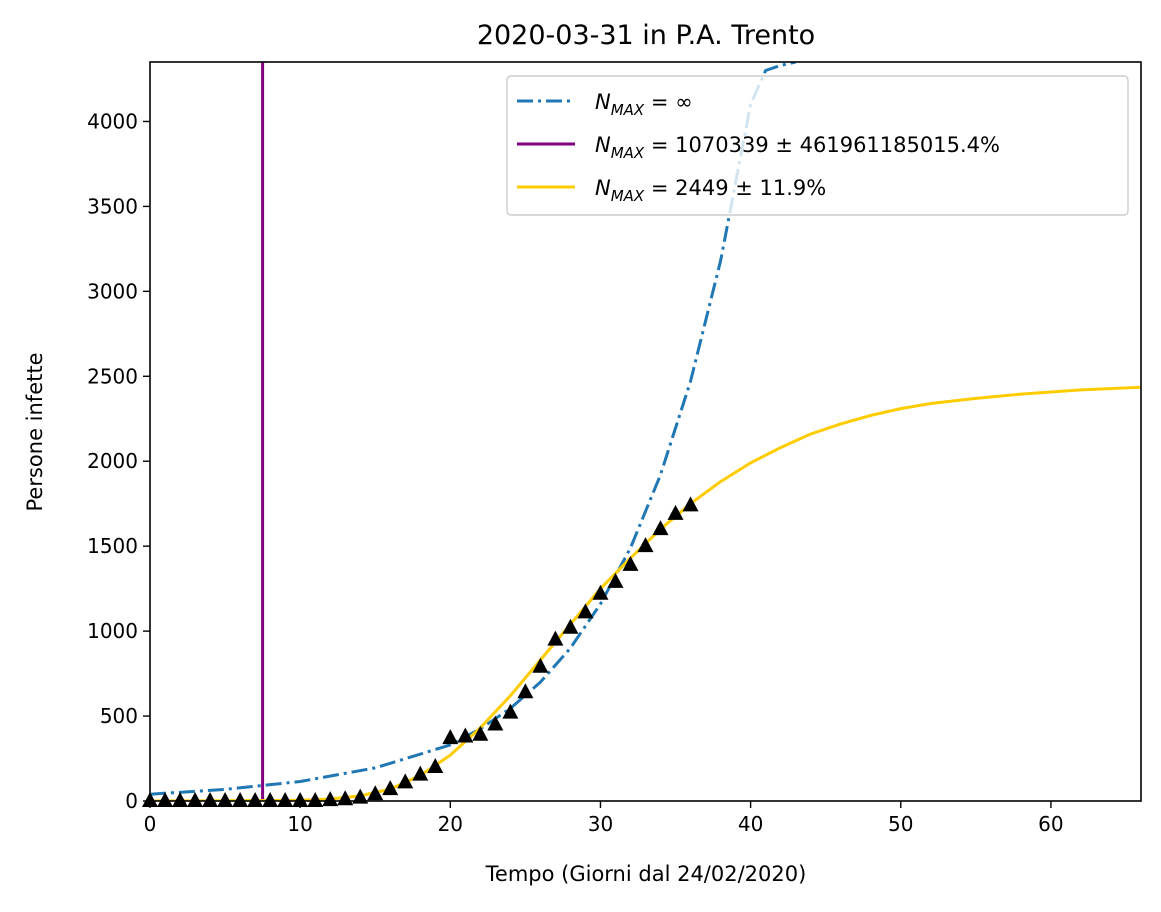 The height and width of the screenshot is (912, 1161). I want to click on y-tick-label: 0, so click(131, 801).